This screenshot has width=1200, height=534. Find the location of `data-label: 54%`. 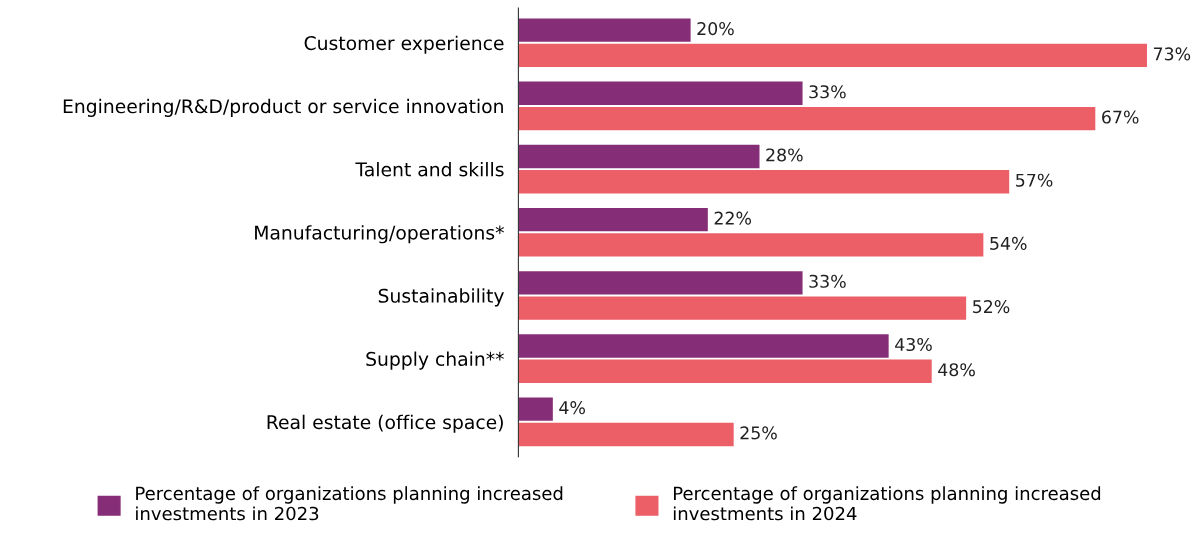

data-label: 54% is located at coordinates (1008, 243).